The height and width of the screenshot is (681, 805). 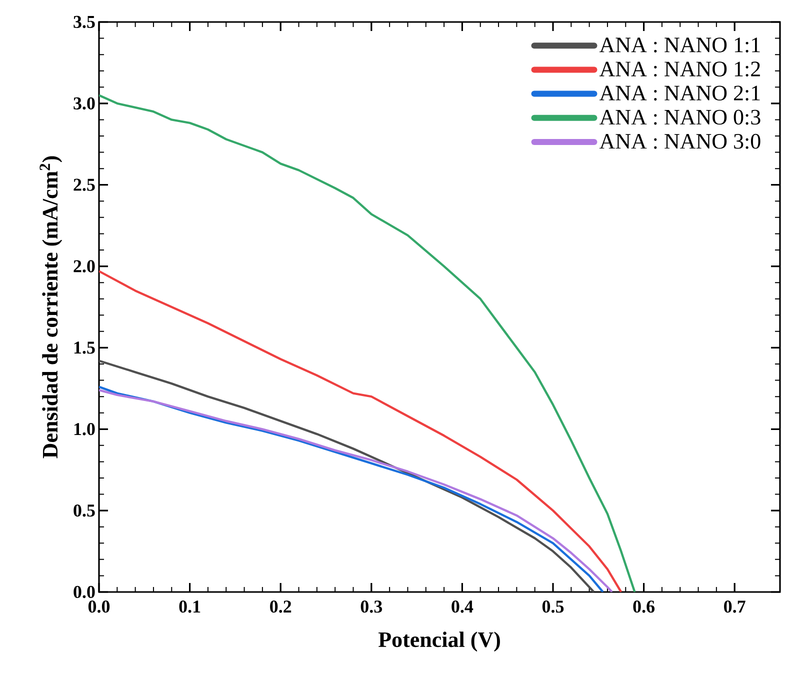 I want to click on x-tick-label: 0.2, so click(x=281, y=606).